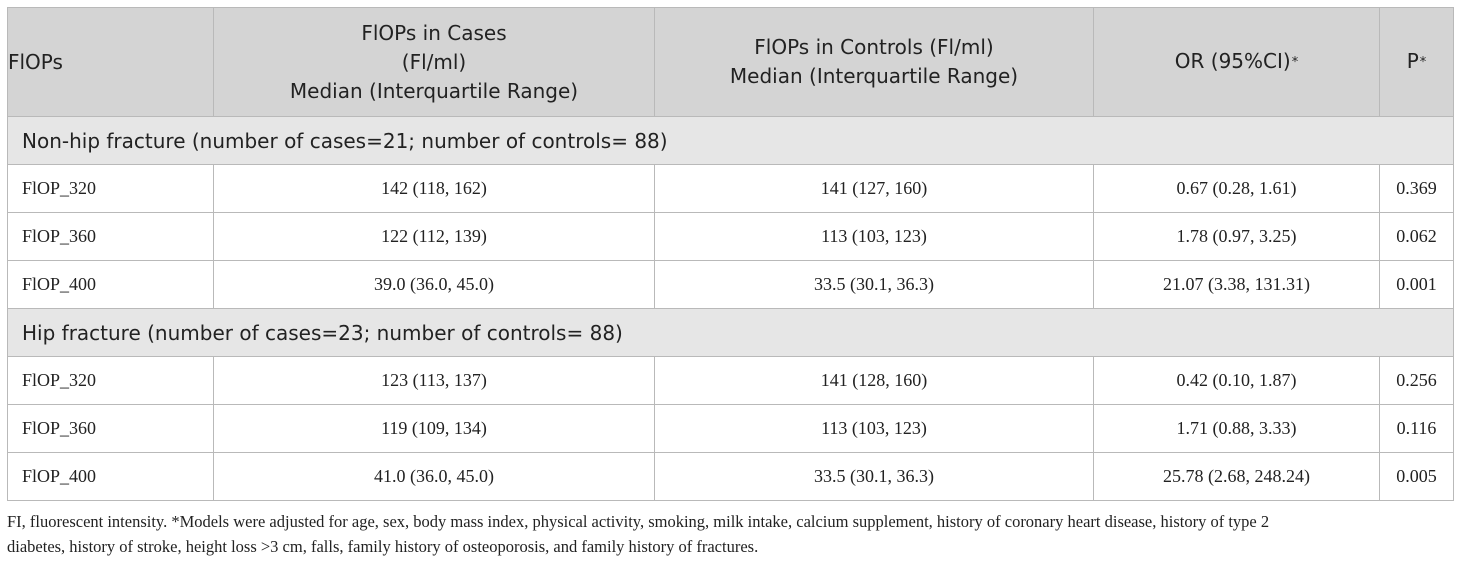 This screenshot has height=569, width=1460. I want to click on cell-p: 0.369, so click(1416, 188).